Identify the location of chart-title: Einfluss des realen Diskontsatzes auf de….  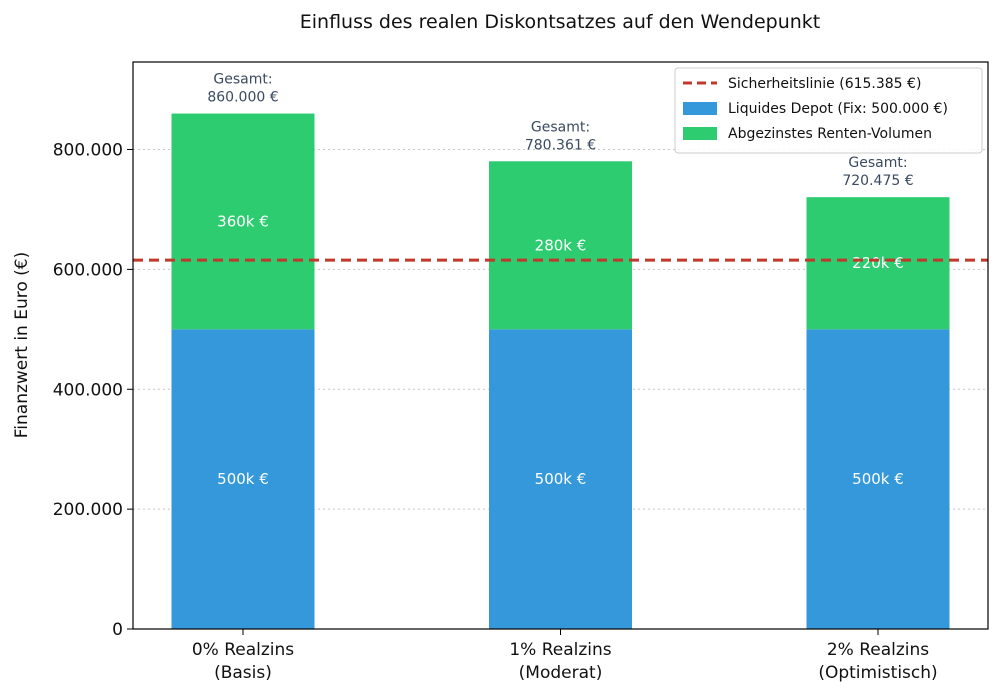
(560, 22).